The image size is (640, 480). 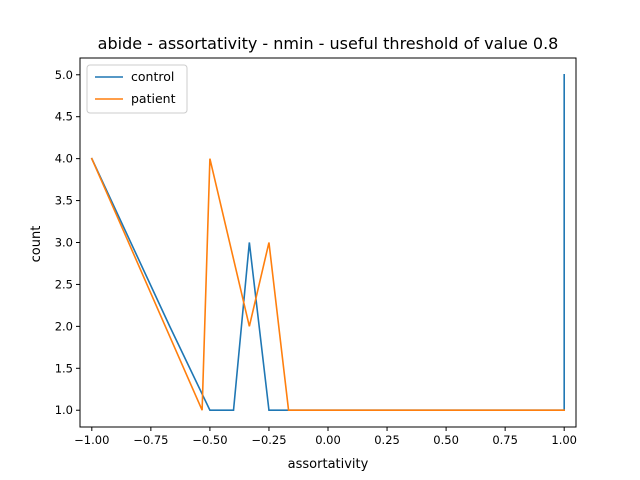 I want to click on x-tick-label: −0.50, so click(x=209, y=440).